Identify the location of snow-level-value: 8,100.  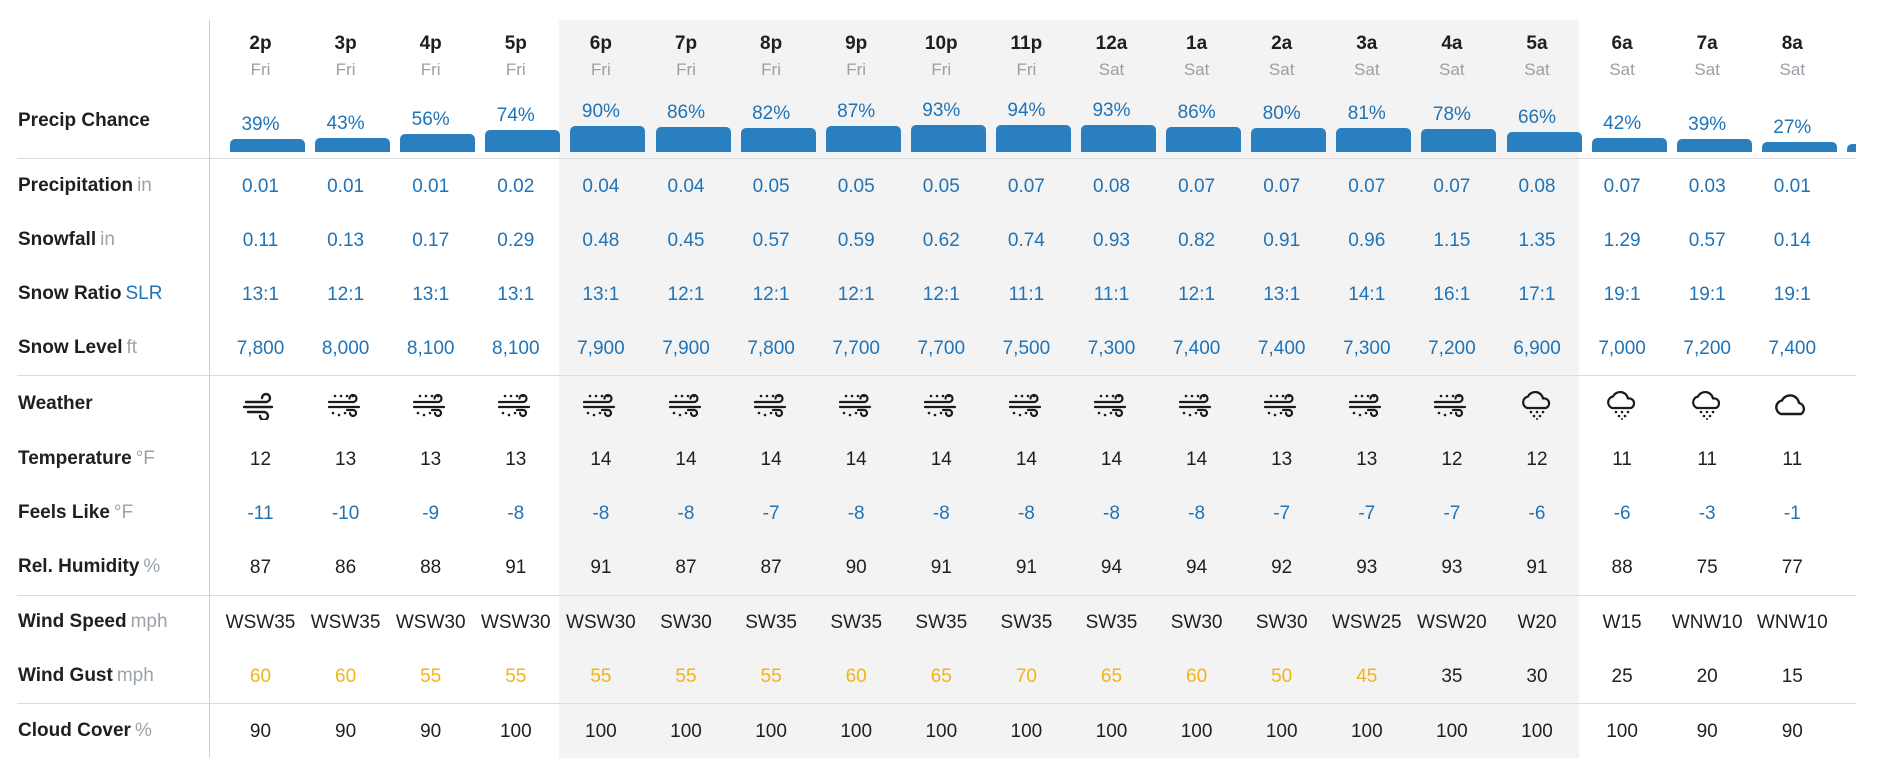
(430, 348).